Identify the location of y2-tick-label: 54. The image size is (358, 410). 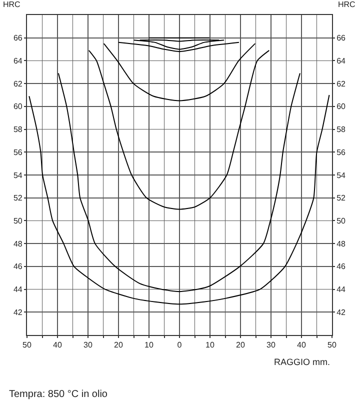
(341, 175).